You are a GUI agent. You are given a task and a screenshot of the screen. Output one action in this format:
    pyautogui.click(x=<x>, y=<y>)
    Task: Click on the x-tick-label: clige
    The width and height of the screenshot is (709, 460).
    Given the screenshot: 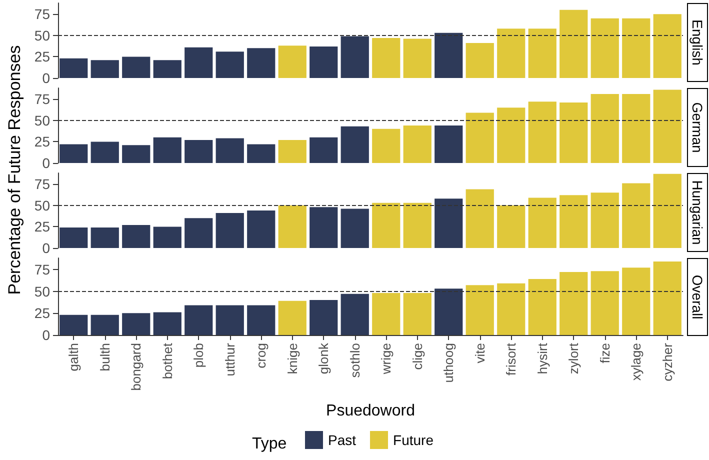 What is the action you would take?
    pyautogui.click(x=417, y=356)
    